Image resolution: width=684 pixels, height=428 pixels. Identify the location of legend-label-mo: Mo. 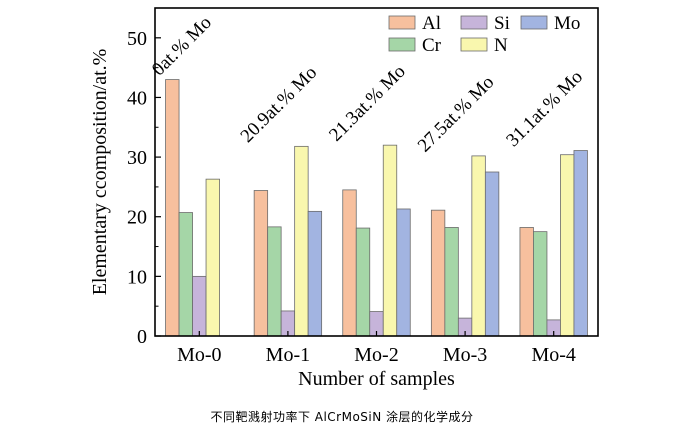
(567, 23).